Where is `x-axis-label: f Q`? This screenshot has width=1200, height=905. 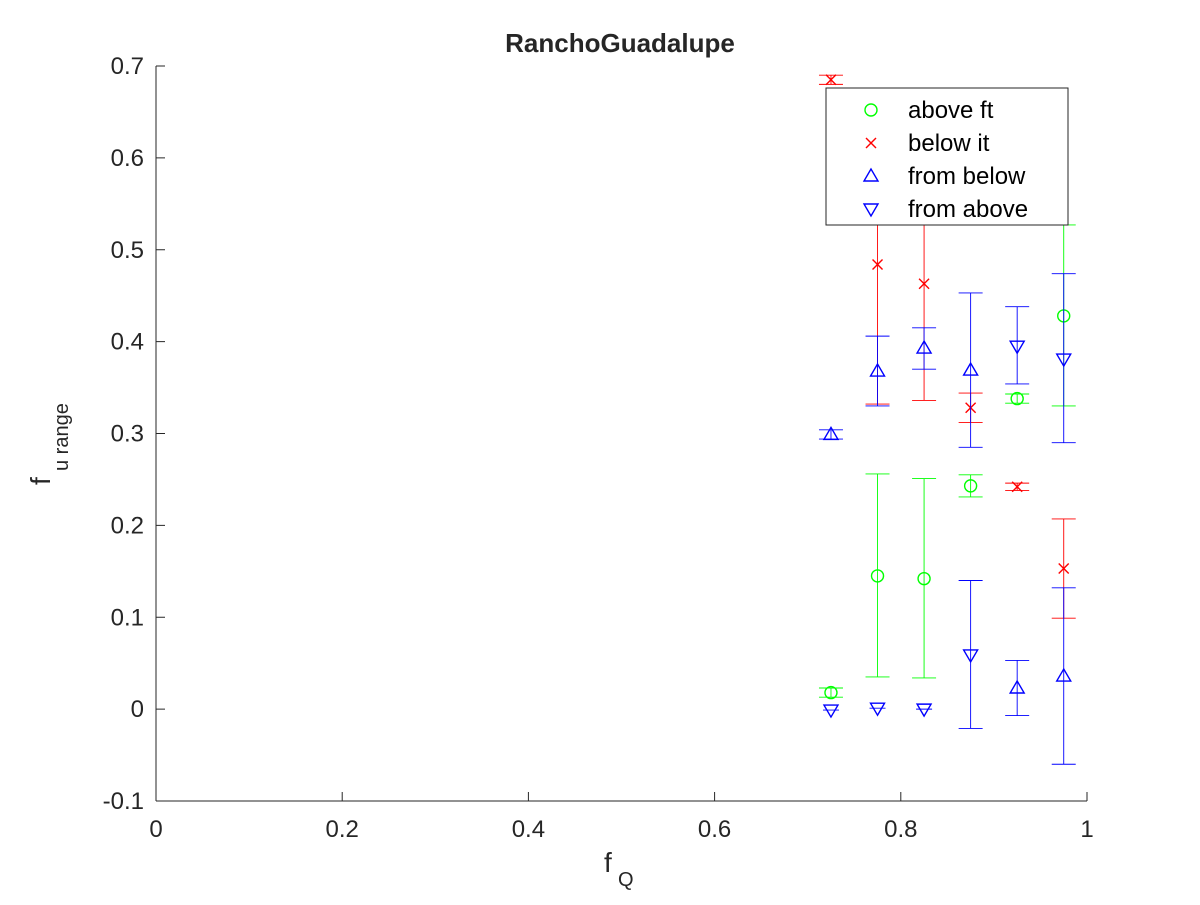 x-axis-label: f Q is located at coordinates (619, 869).